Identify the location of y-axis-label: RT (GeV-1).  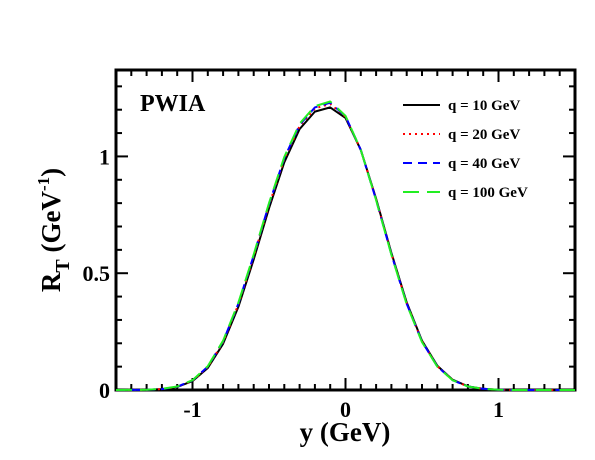
(54, 230).